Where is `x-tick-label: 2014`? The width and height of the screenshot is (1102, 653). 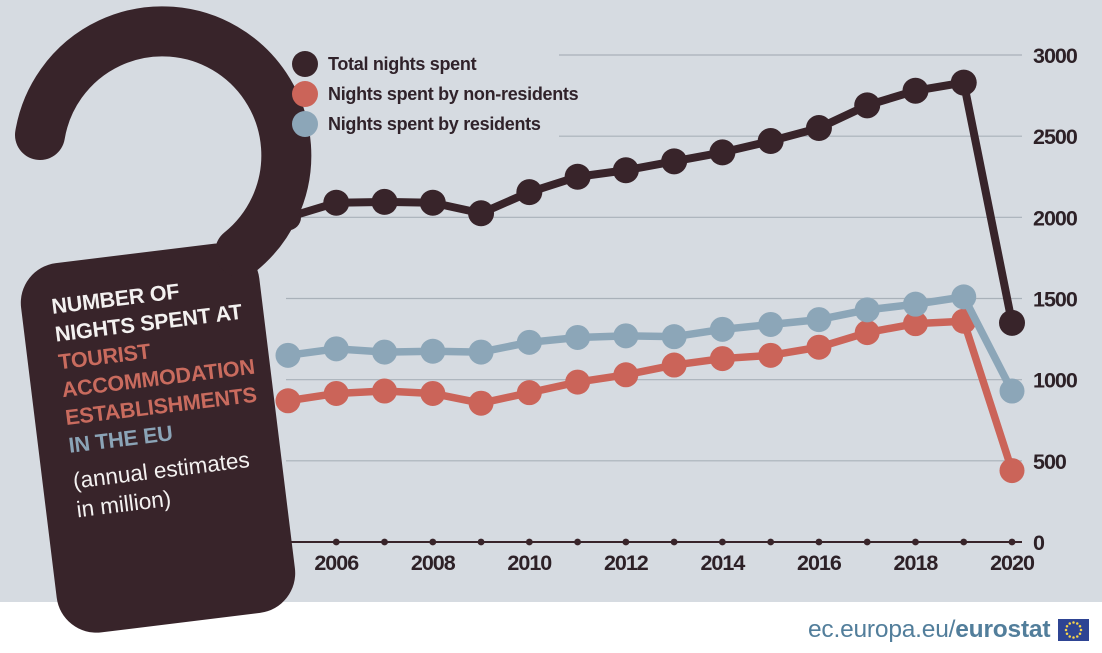
x-tick-label: 2014 is located at coordinates (722, 563).